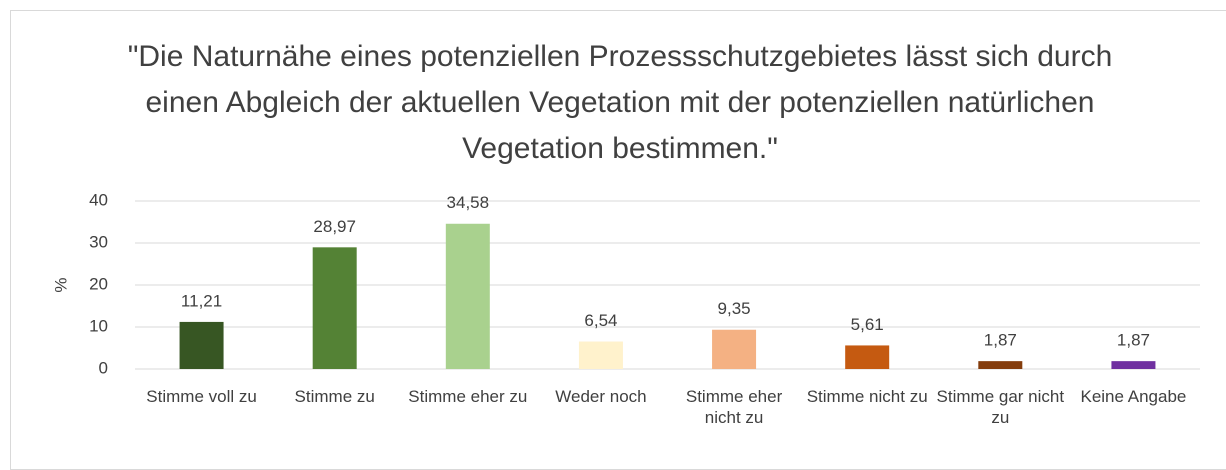  I want to click on x-tick-label: Stimme zu, so click(334, 396).